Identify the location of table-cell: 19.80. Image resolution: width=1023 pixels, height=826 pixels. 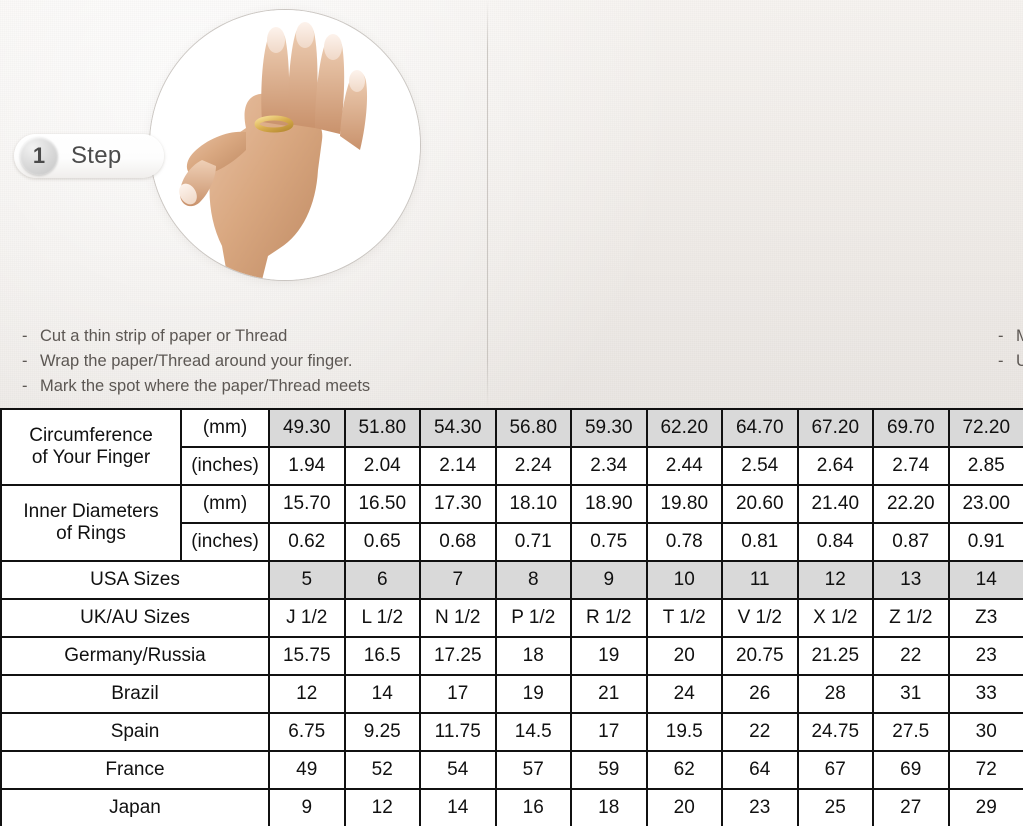
(684, 504).